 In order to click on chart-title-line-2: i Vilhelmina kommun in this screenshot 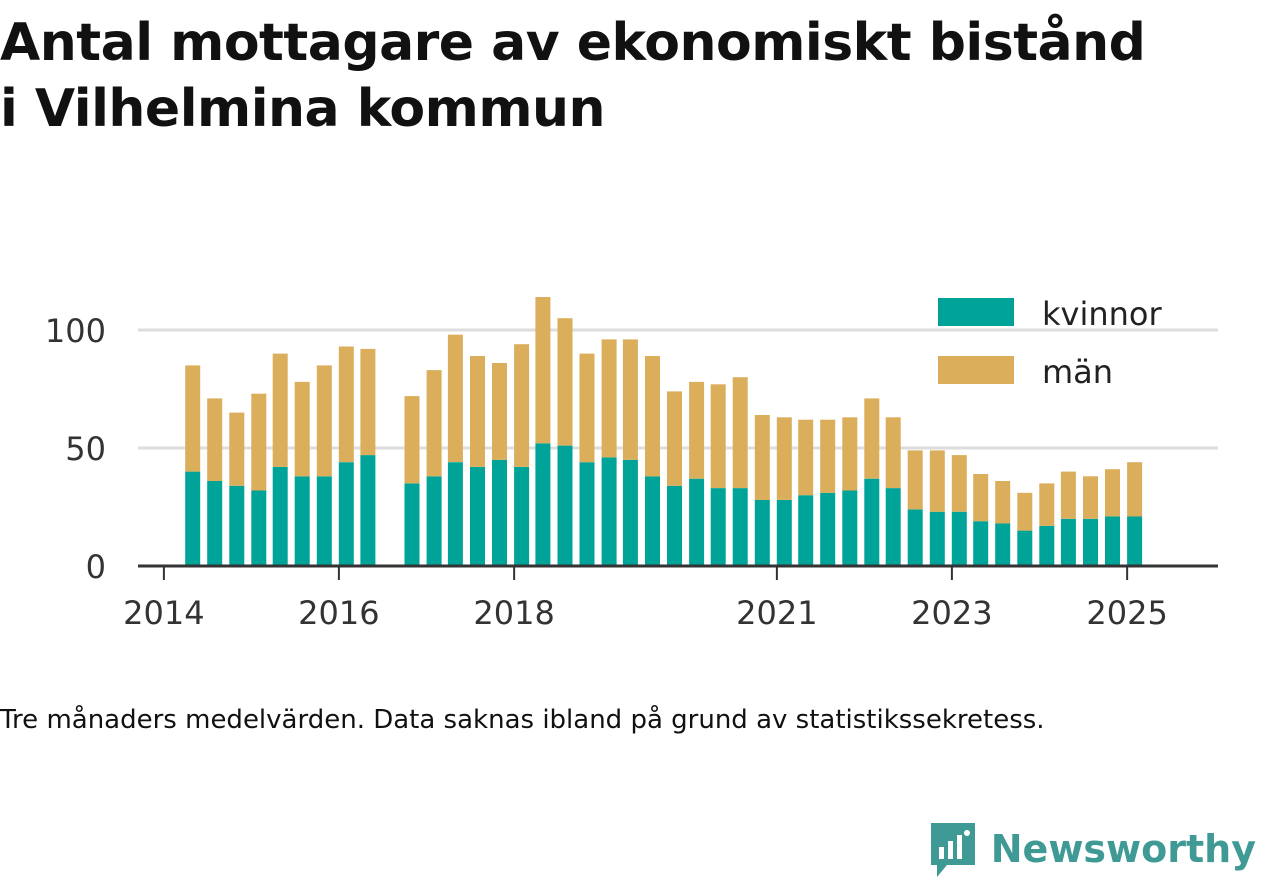, I will do `click(303, 109)`.